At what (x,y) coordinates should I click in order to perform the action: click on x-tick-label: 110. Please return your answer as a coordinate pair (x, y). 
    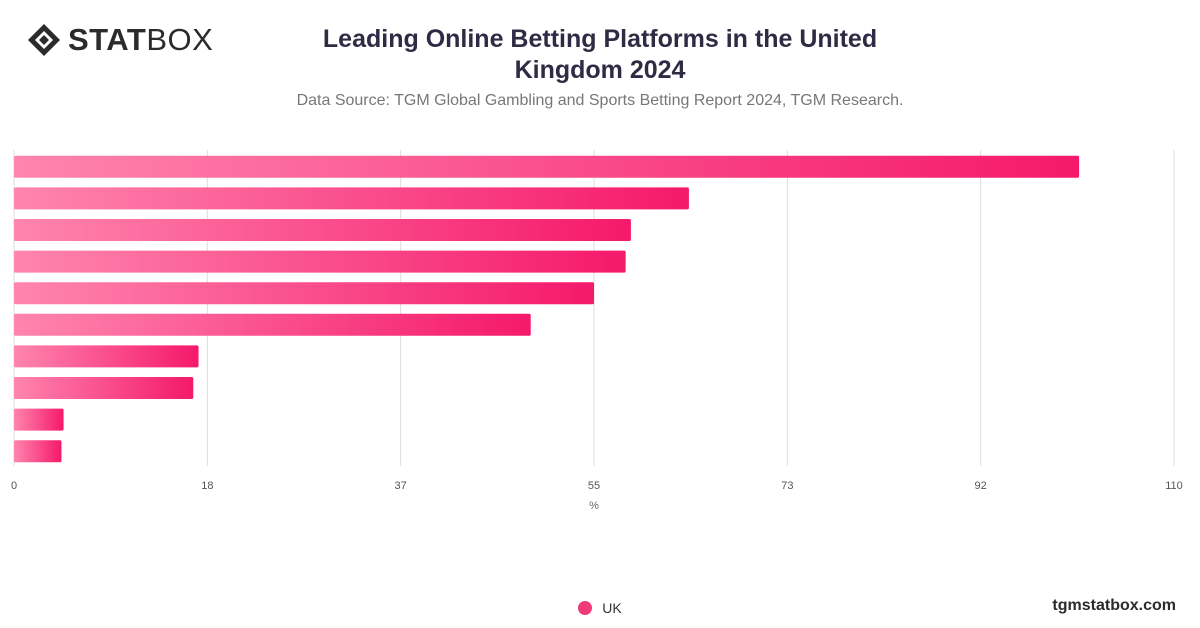
    Looking at the image, I should click on (1174, 486).